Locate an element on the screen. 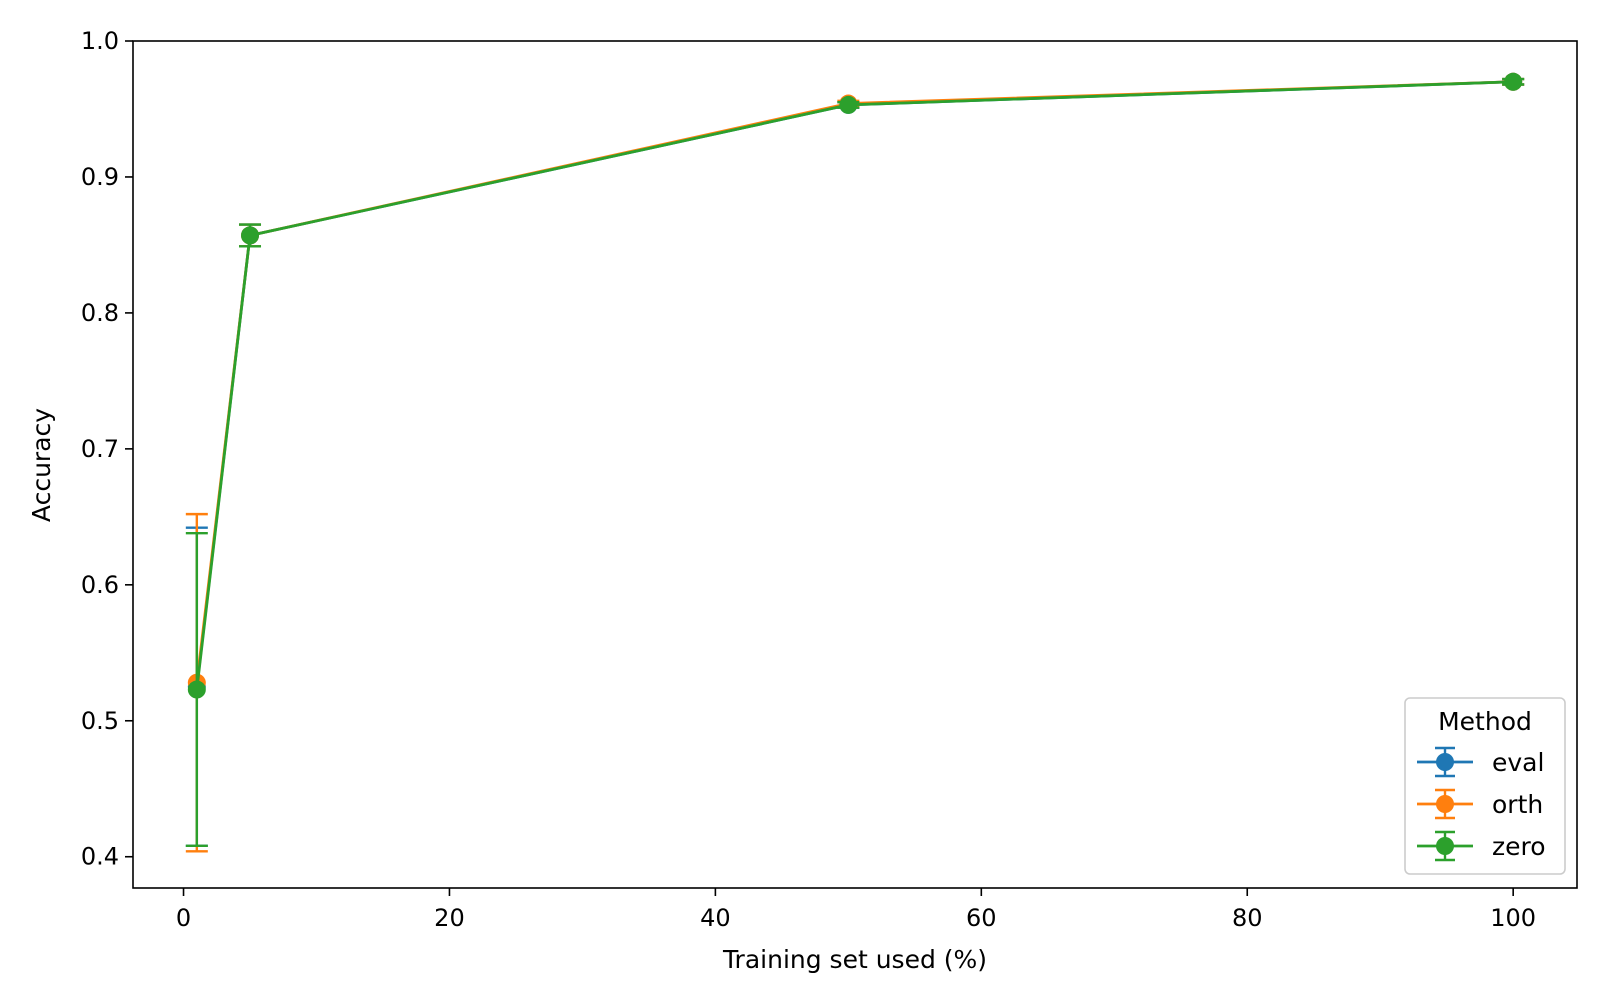 This screenshot has height=1000, width=1600. legend-label: eval is located at coordinates (1518, 762).